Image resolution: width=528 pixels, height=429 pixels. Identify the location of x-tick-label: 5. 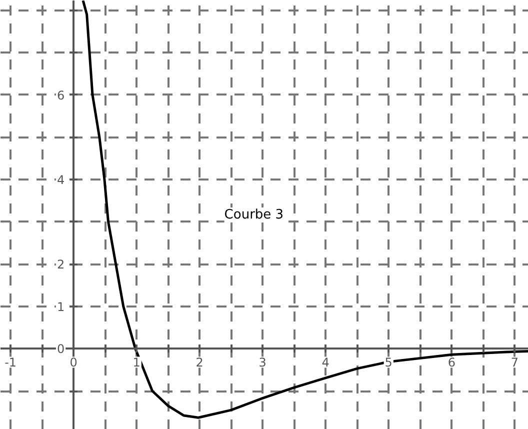
(388, 363).